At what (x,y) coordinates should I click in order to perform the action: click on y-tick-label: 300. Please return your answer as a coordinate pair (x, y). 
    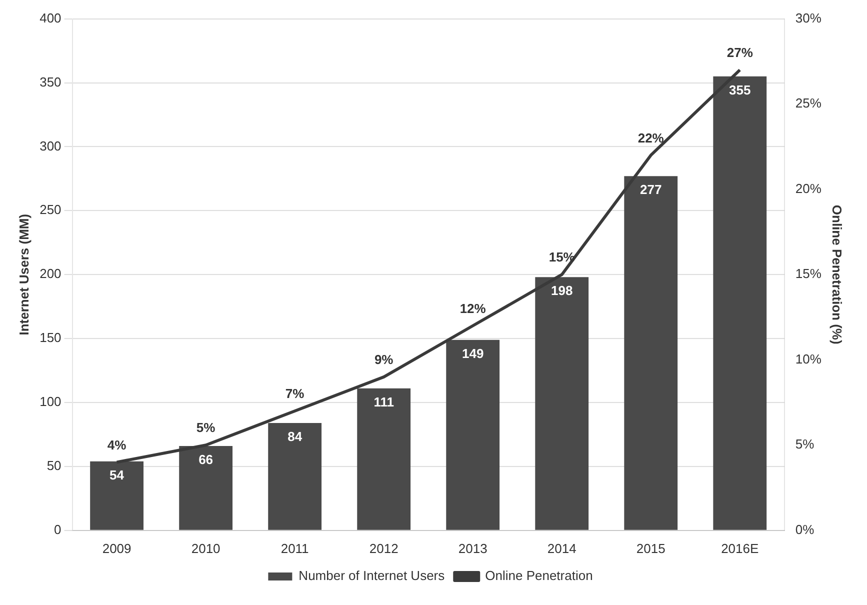
    Looking at the image, I should click on (51, 146).